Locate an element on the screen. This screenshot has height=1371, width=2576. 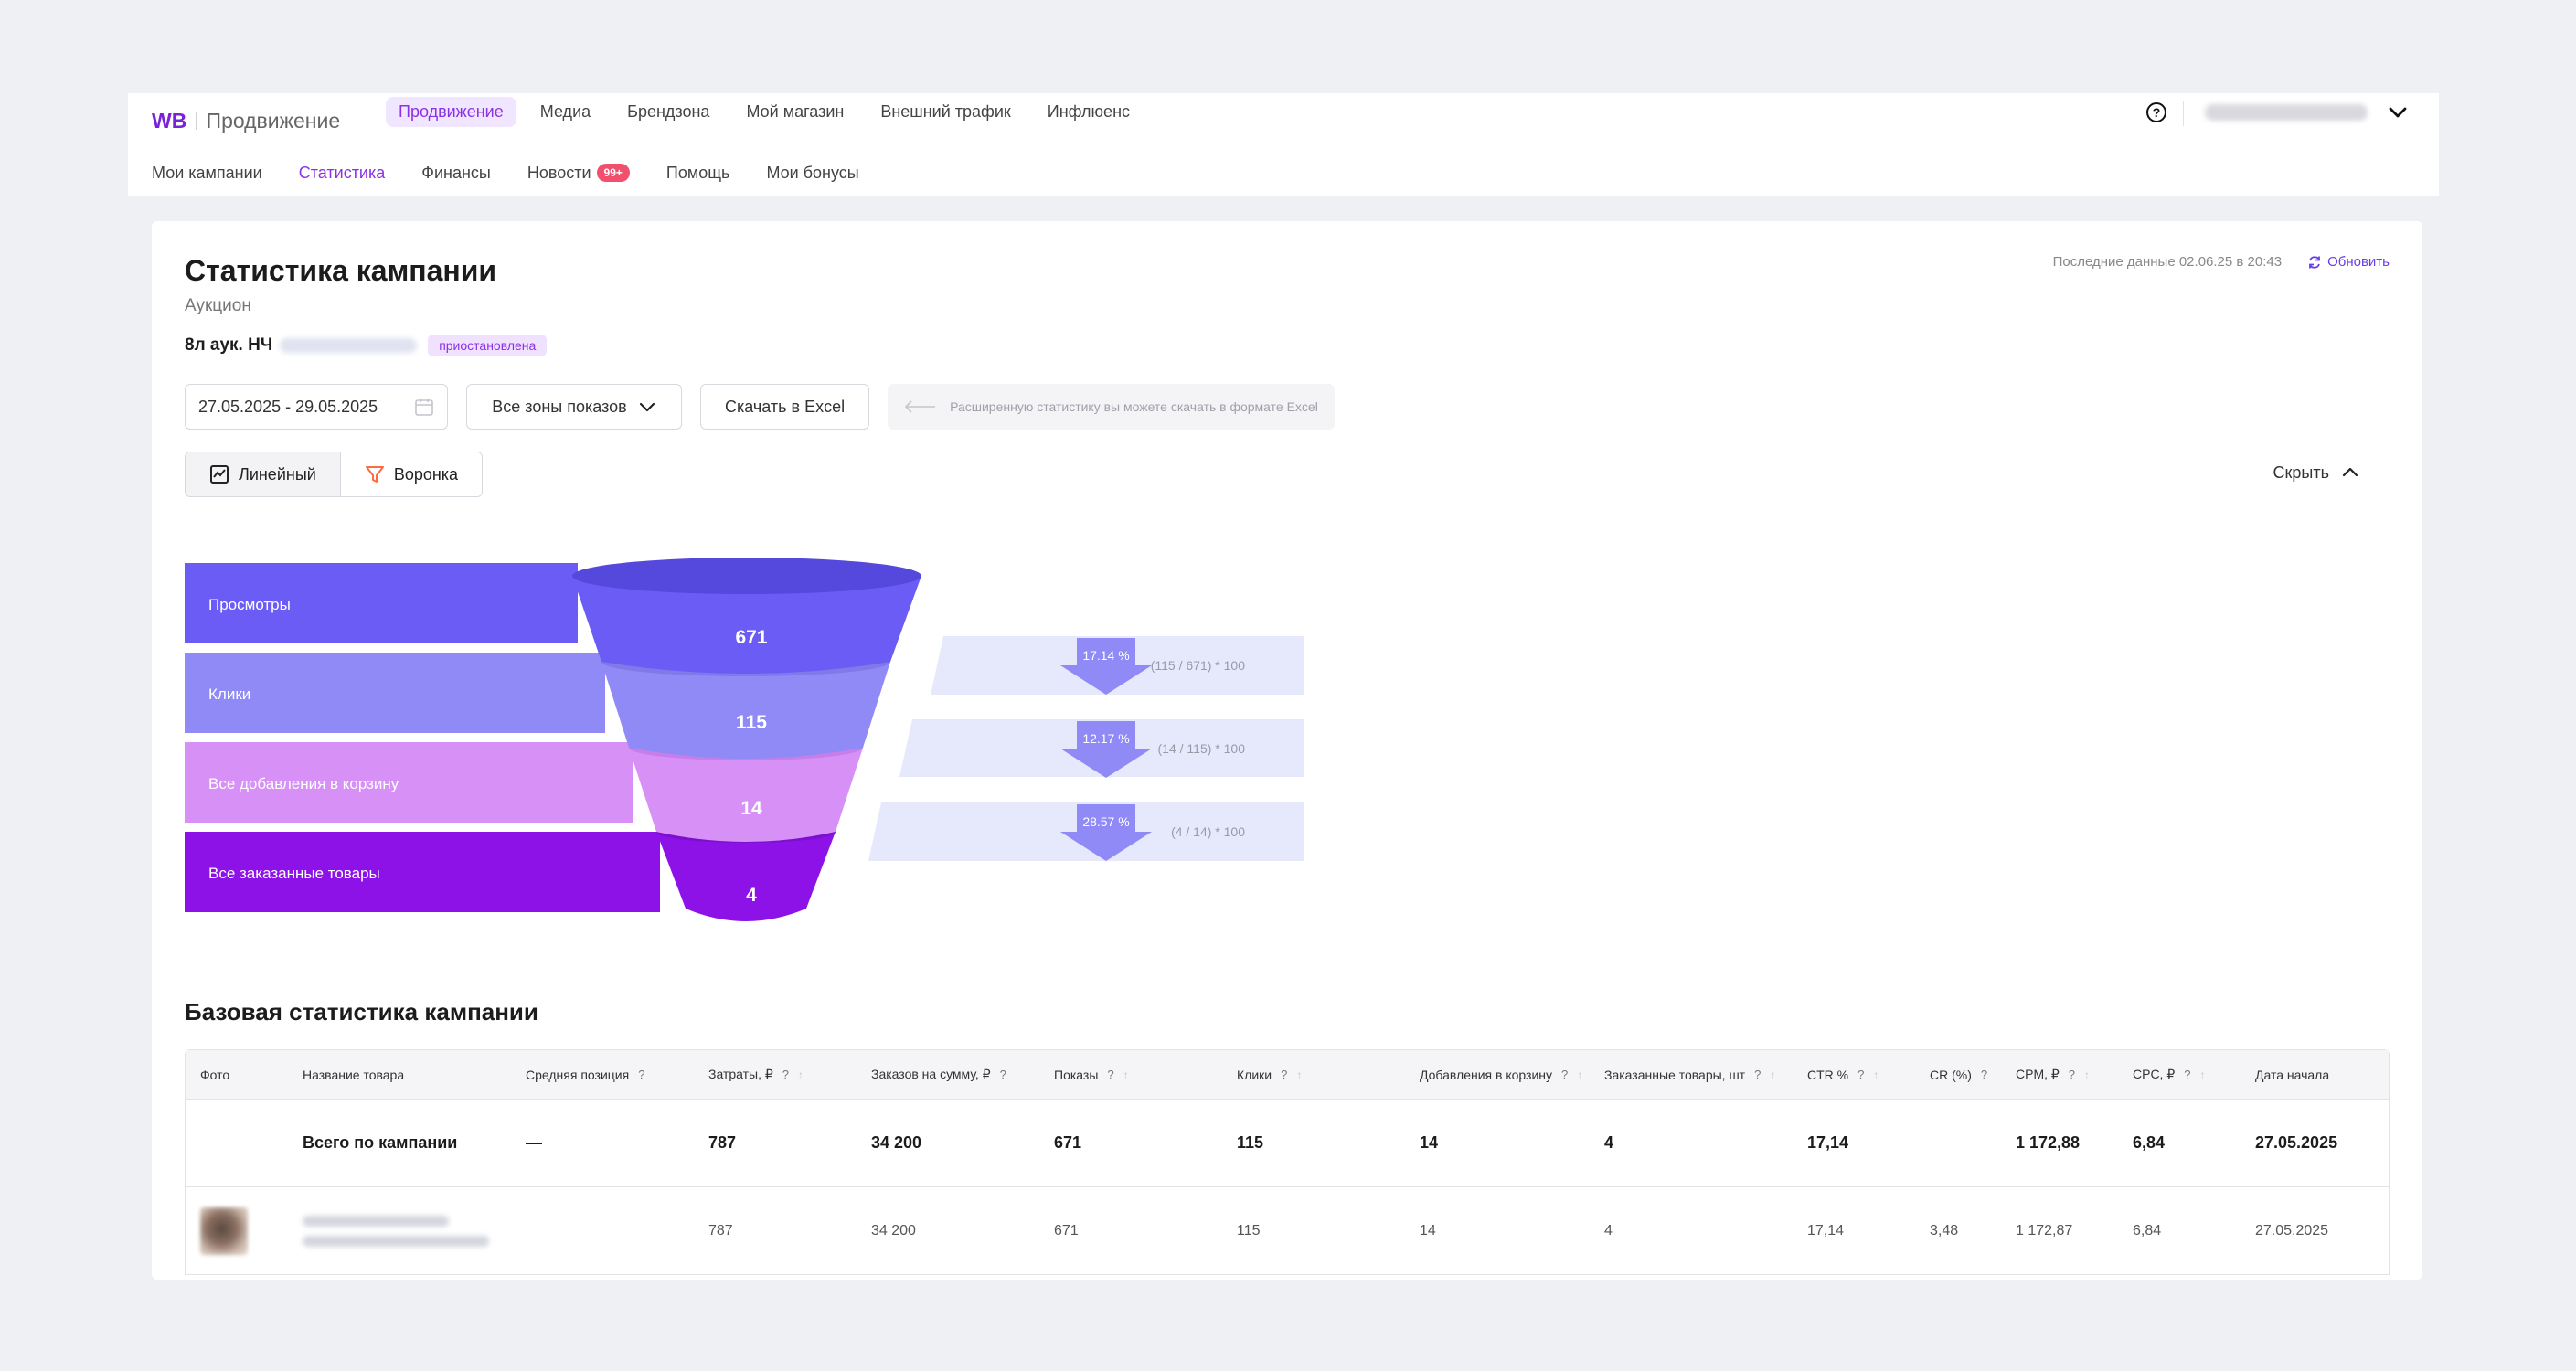
subnav-item-my-campaigns: Мои кампании is located at coordinates (207, 172).